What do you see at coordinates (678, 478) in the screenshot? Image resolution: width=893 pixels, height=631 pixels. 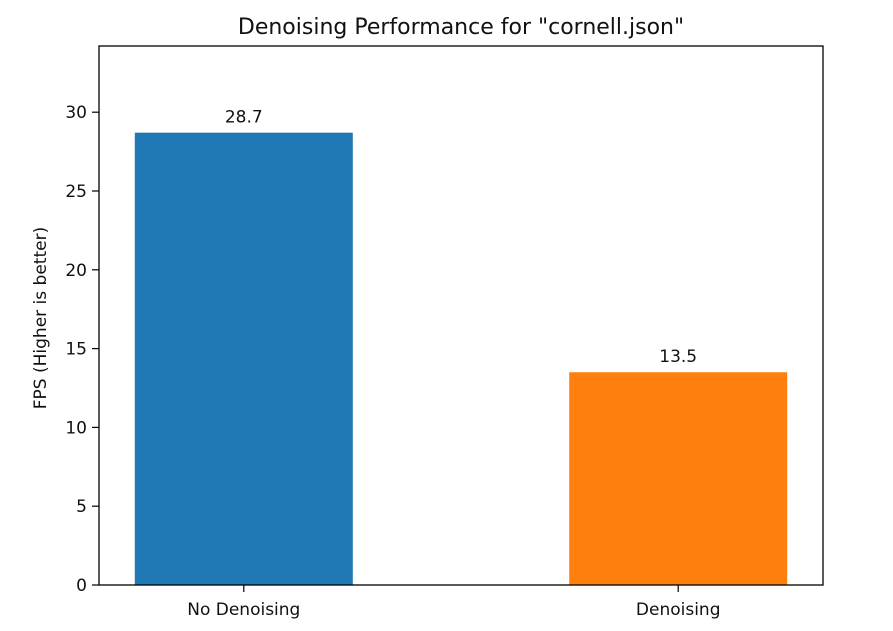 I see `bar-denoising` at bounding box center [678, 478].